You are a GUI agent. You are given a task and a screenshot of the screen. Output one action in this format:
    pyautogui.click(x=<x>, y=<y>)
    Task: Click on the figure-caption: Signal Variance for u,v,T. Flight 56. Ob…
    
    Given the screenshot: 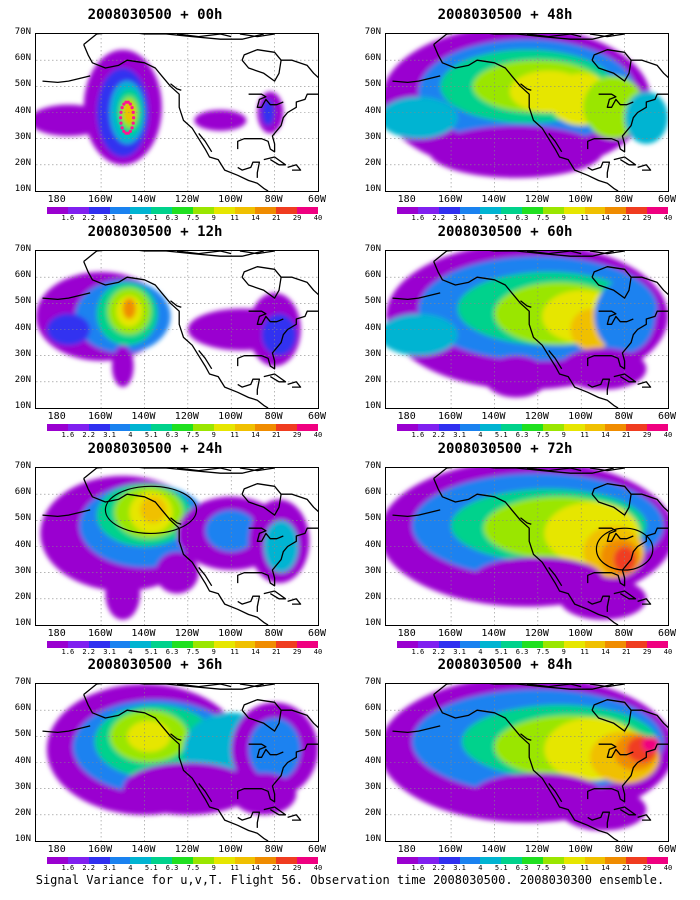 What is the action you would take?
    pyautogui.click(x=350, y=880)
    